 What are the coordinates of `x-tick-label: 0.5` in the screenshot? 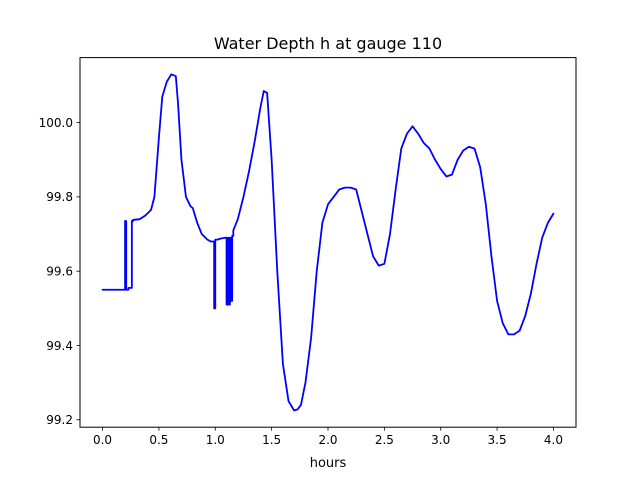 It's located at (158, 440).